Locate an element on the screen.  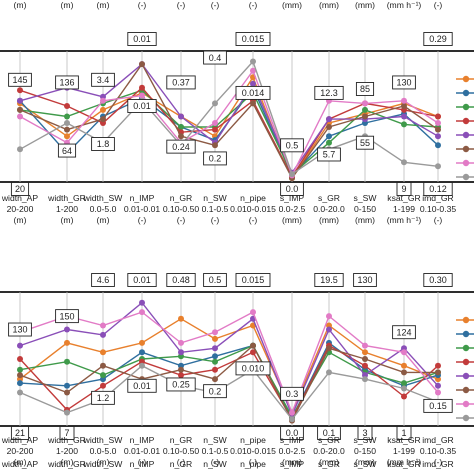
label-mid-7: 0.24 is located at coordinates (181, 147).